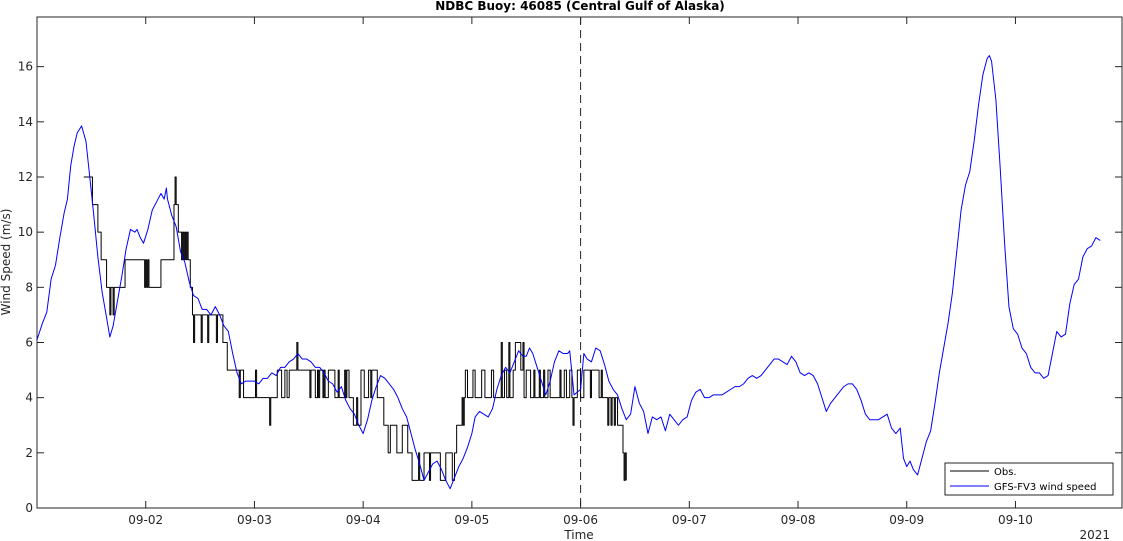 This screenshot has width=1123, height=541. Describe the element at coordinates (1005, 472) in the screenshot. I see `legend-label-obs: Obs.` at that location.